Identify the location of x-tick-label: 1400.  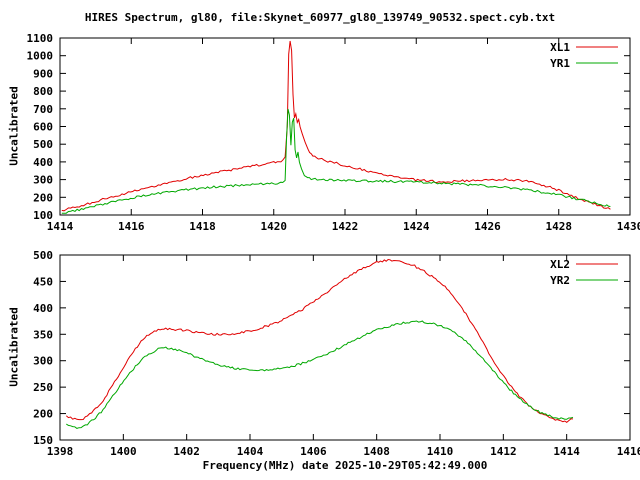
(123, 451).